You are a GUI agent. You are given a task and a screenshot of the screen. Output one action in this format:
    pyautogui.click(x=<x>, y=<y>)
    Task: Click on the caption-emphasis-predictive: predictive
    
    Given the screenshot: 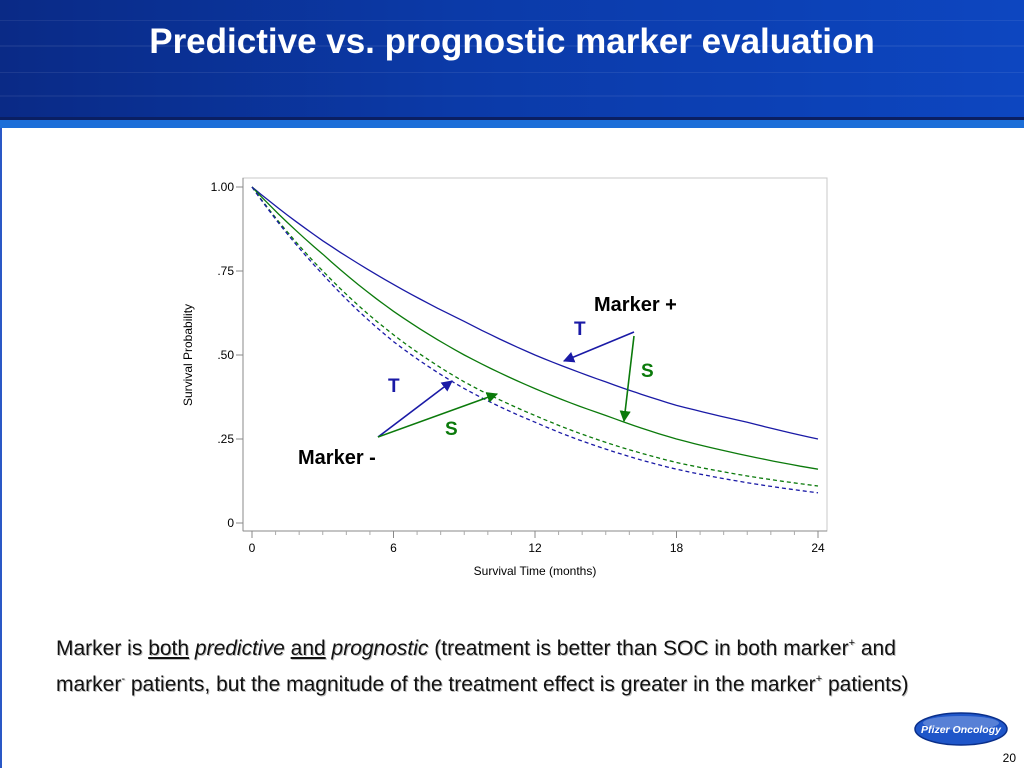 What is the action you would take?
    pyautogui.click(x=239, y=648)
    